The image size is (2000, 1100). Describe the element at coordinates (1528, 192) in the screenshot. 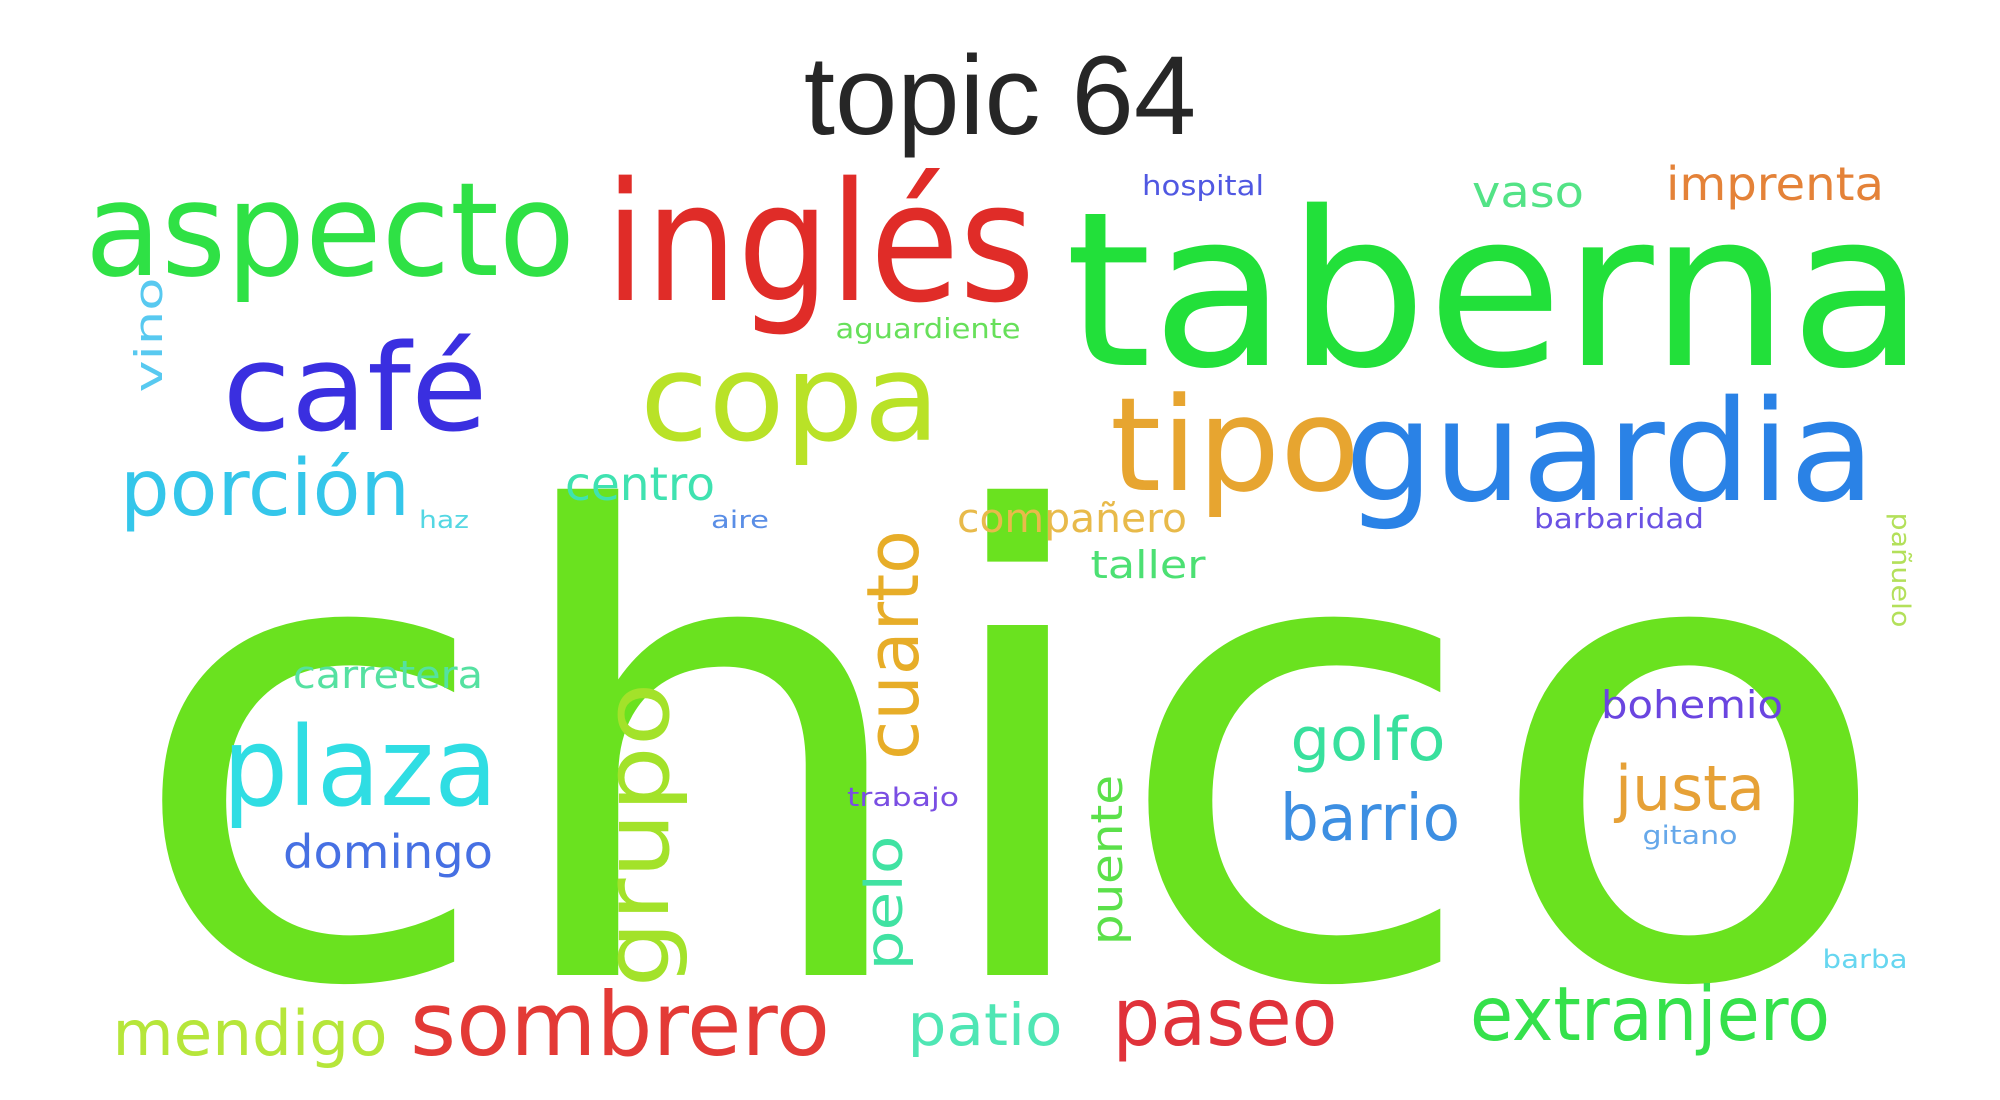

I see `cloud-word: vaso` at that location.